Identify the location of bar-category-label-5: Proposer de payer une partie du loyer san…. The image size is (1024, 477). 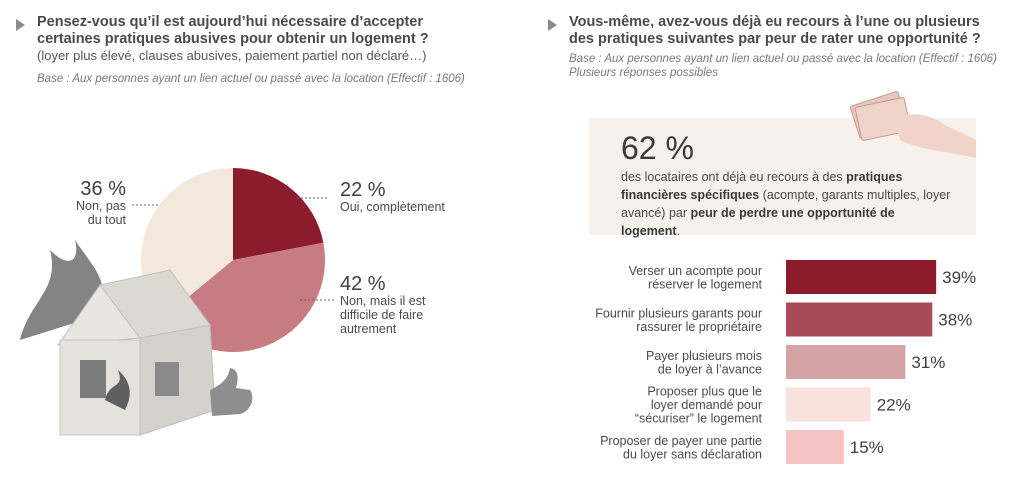
(681, 448).